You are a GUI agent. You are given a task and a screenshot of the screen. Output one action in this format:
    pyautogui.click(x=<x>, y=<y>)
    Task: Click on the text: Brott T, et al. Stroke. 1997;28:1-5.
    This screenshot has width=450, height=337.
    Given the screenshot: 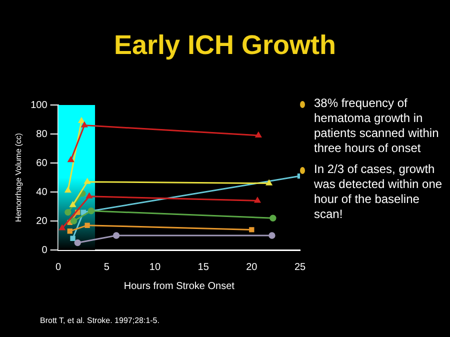 What is the action you would take?
    pyautogui.click(x=100, y=320)
    